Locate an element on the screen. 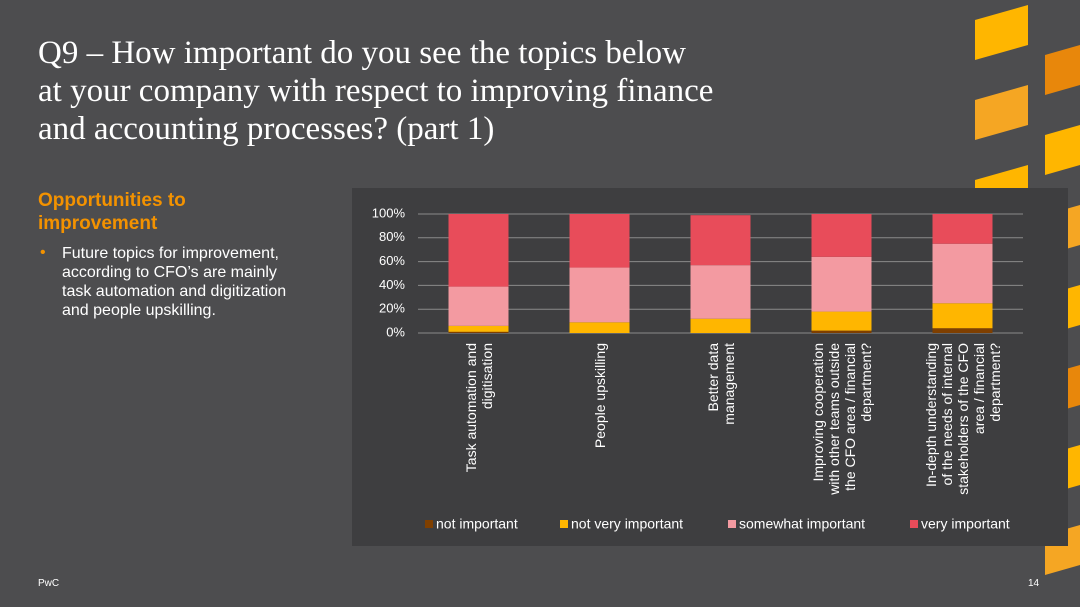  legend-label: very important is located at coordinates (965, 524).